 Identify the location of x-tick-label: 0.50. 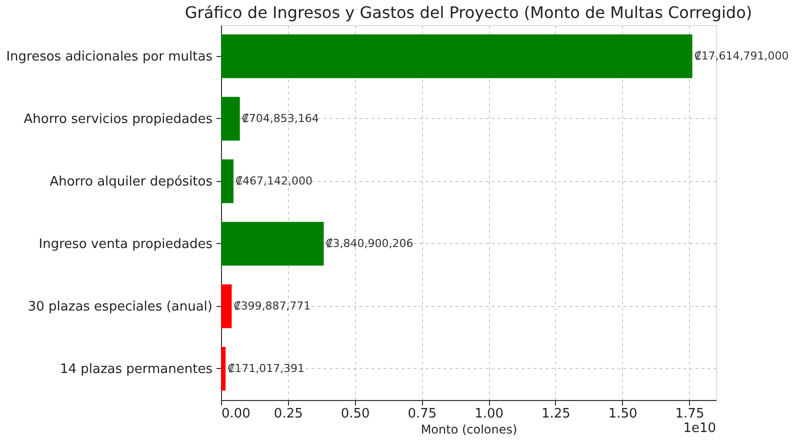
(355, 414).